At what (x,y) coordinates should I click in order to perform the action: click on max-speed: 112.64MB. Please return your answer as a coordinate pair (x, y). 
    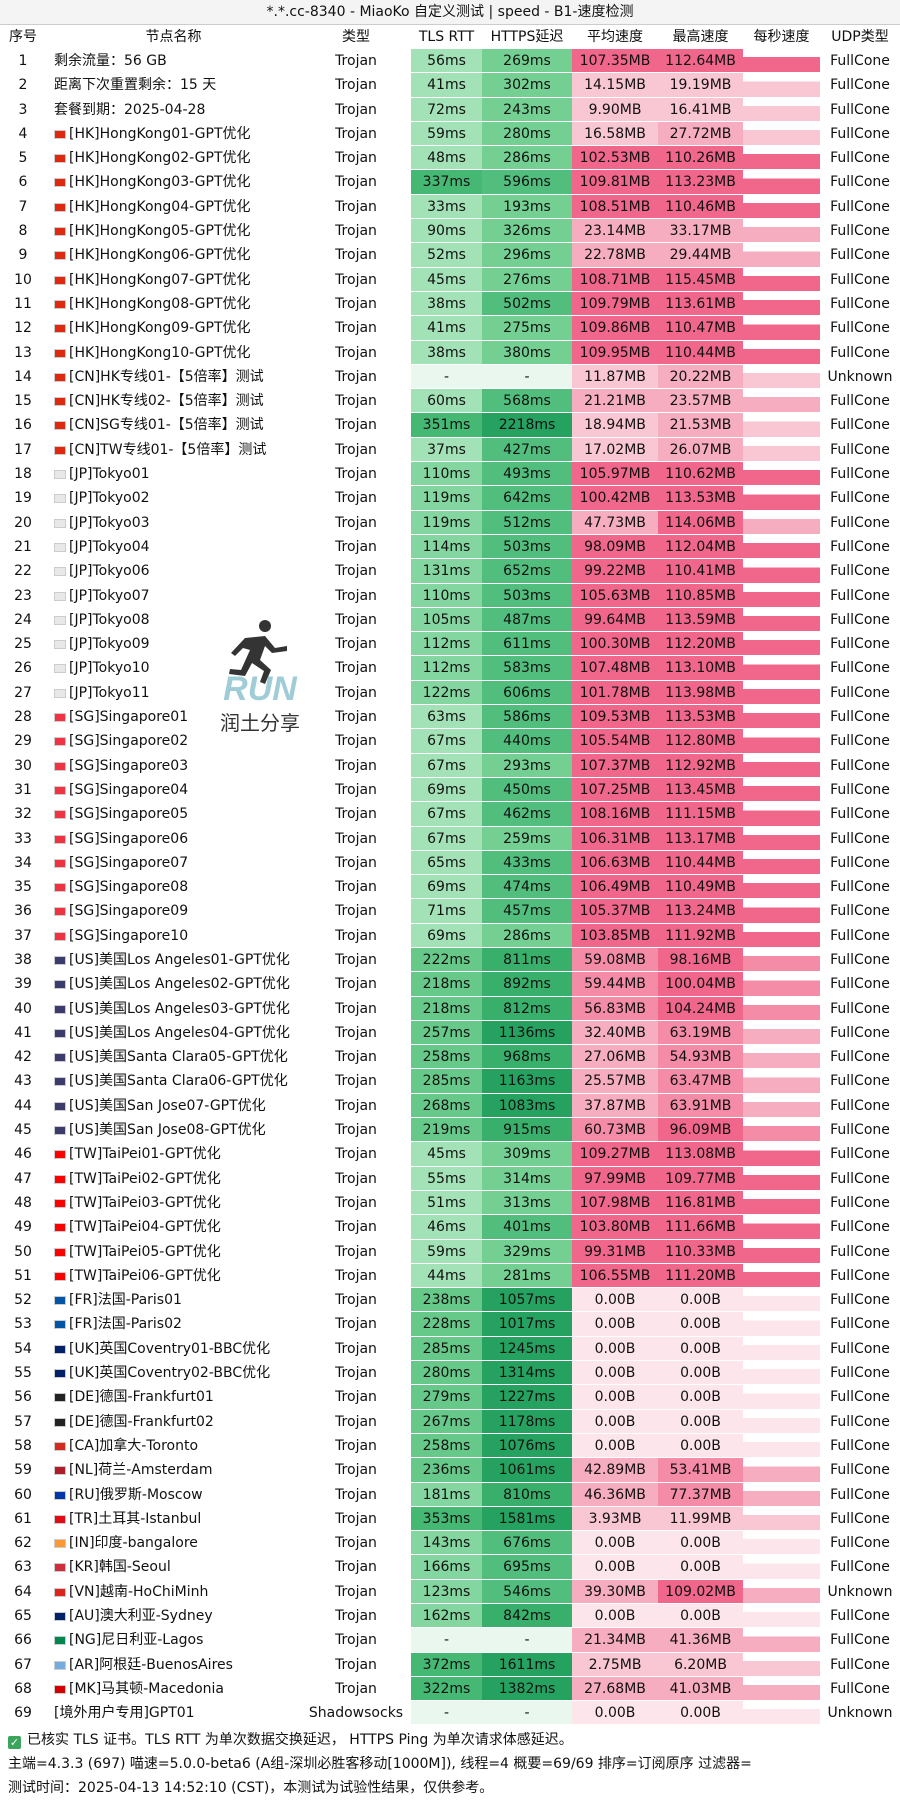
    Looking at the image, I should click on (700, 61).